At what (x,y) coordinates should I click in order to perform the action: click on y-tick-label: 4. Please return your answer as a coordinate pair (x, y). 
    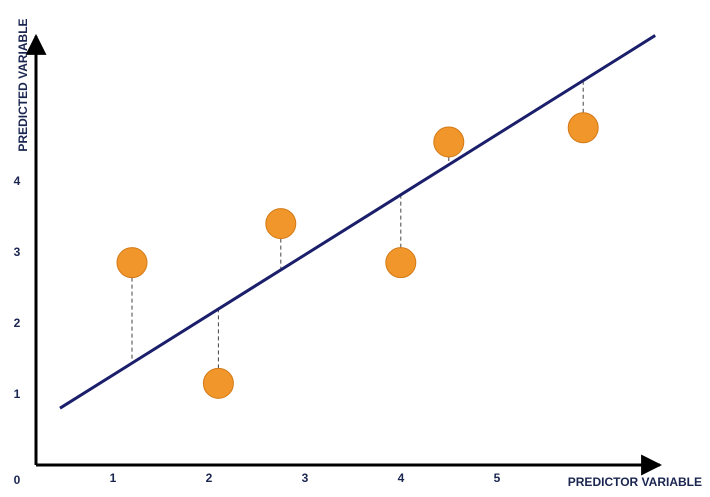
    Looking at the image, I should click on (17, 181).